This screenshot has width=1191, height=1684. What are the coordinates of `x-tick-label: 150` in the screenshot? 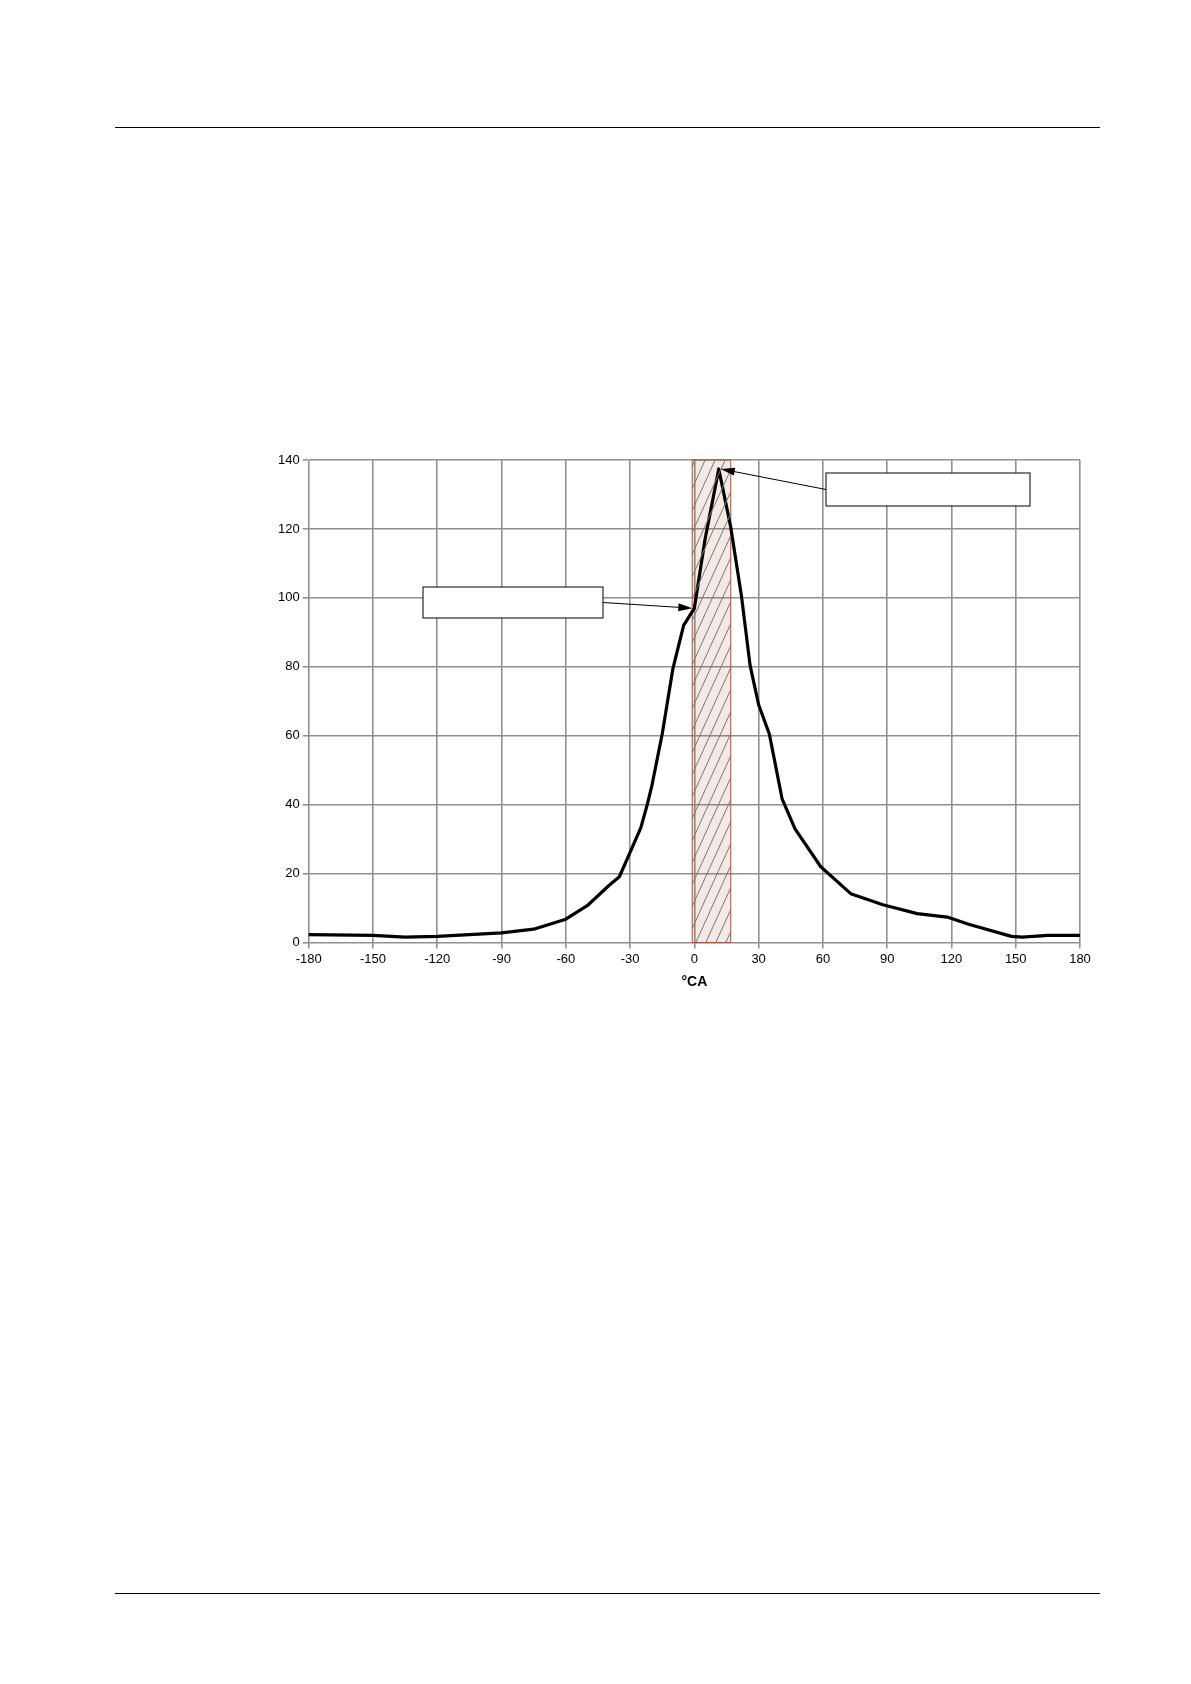 It's located at (1015, 958).